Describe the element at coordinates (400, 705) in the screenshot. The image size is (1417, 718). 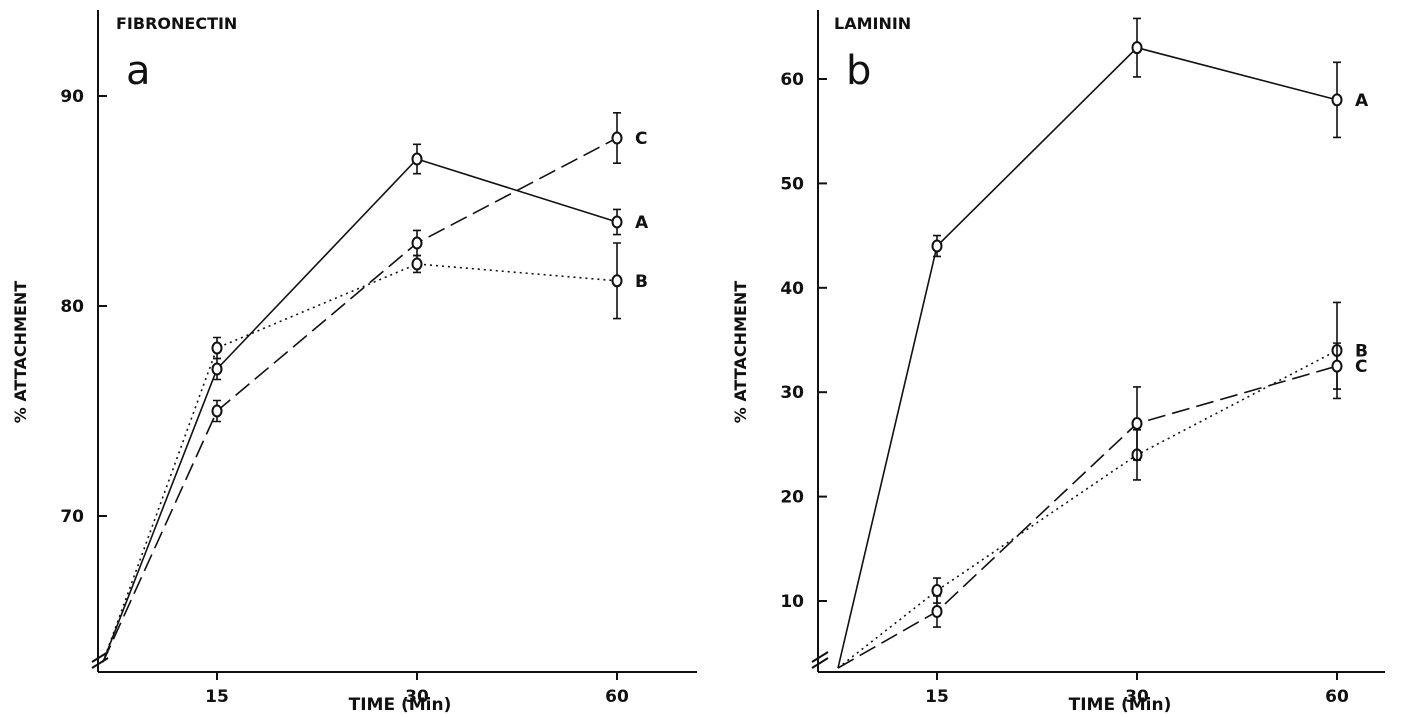
I see `panel-a-xlabel: TIME (Min)` at that location.